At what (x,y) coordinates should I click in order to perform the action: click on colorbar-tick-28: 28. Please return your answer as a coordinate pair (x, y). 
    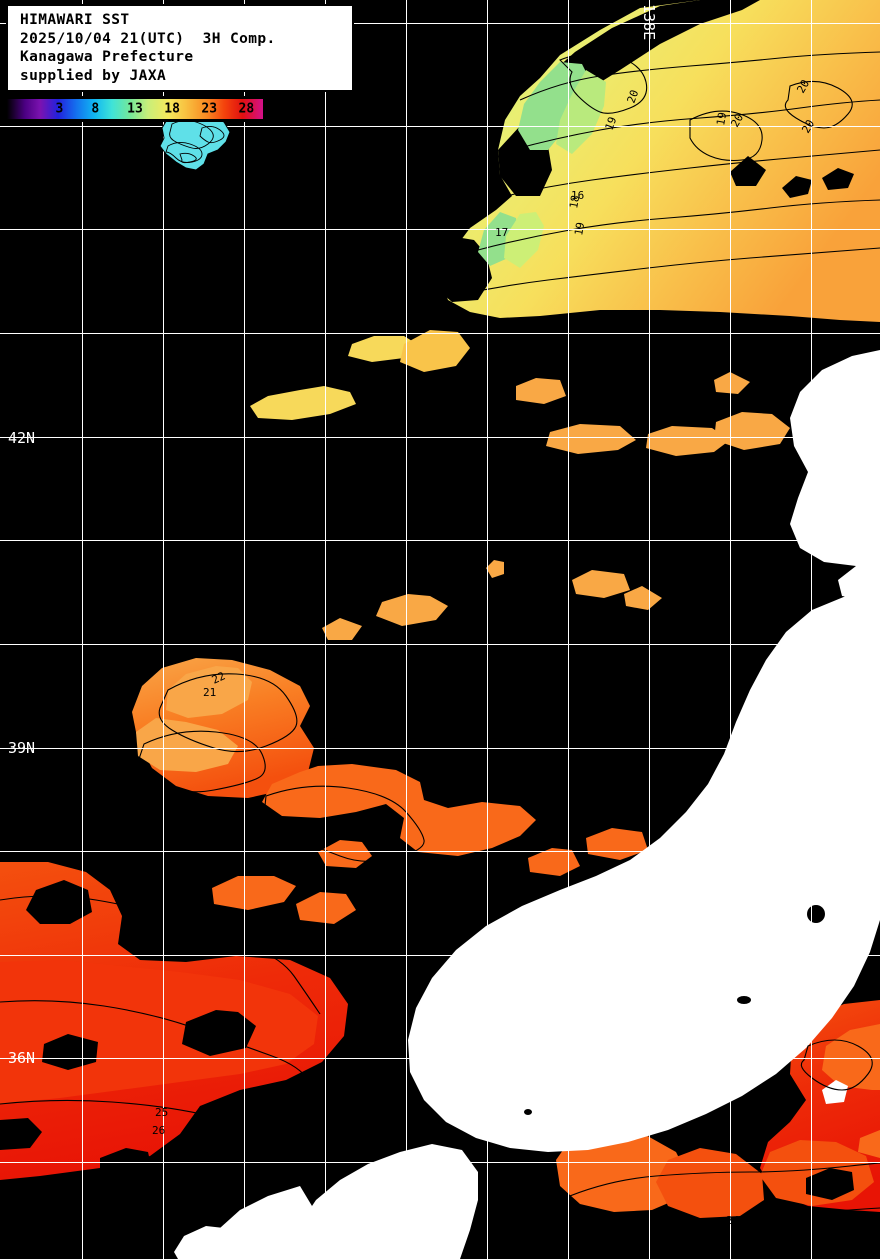
    Looking at the image, I should click on (246, 109).